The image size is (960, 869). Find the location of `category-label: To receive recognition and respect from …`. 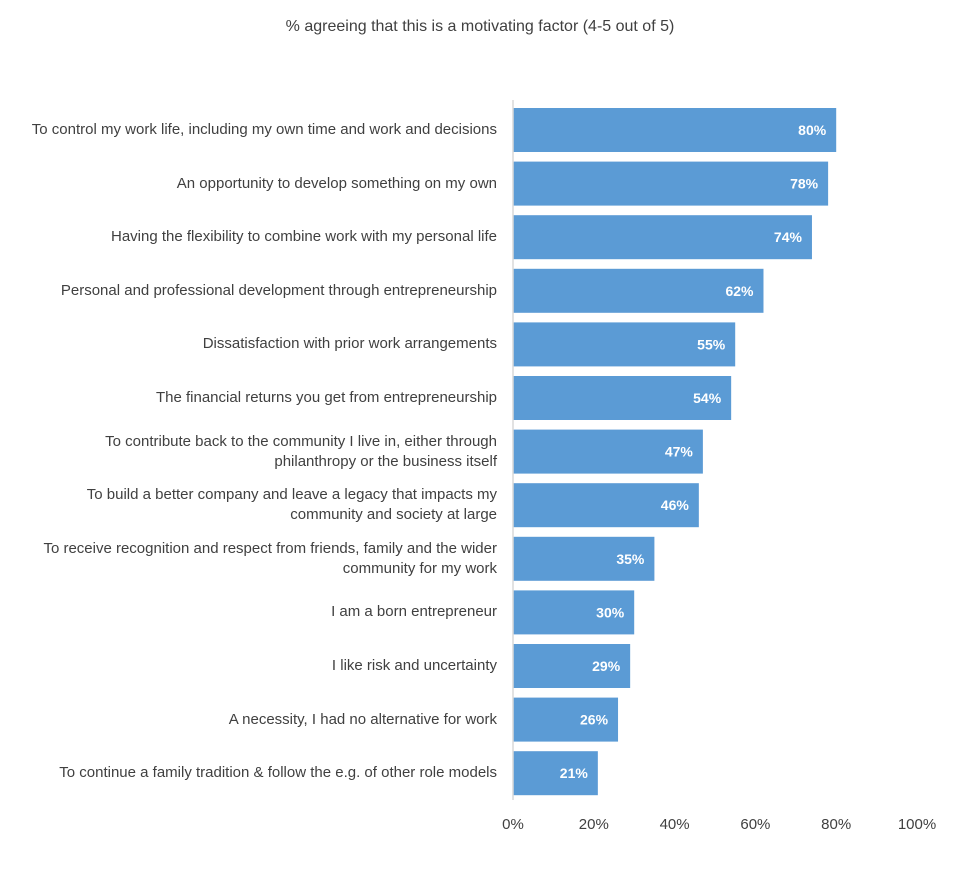

category-label: To receive recognition and respect from … is located at coordinates (270, 558).